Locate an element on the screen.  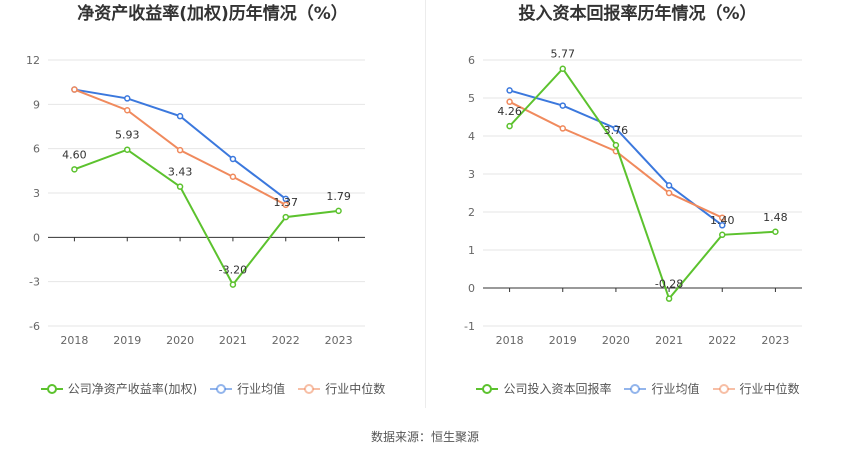
data-source-note: 数据来源：恒生聚源 is located at coordinates (424, 437).